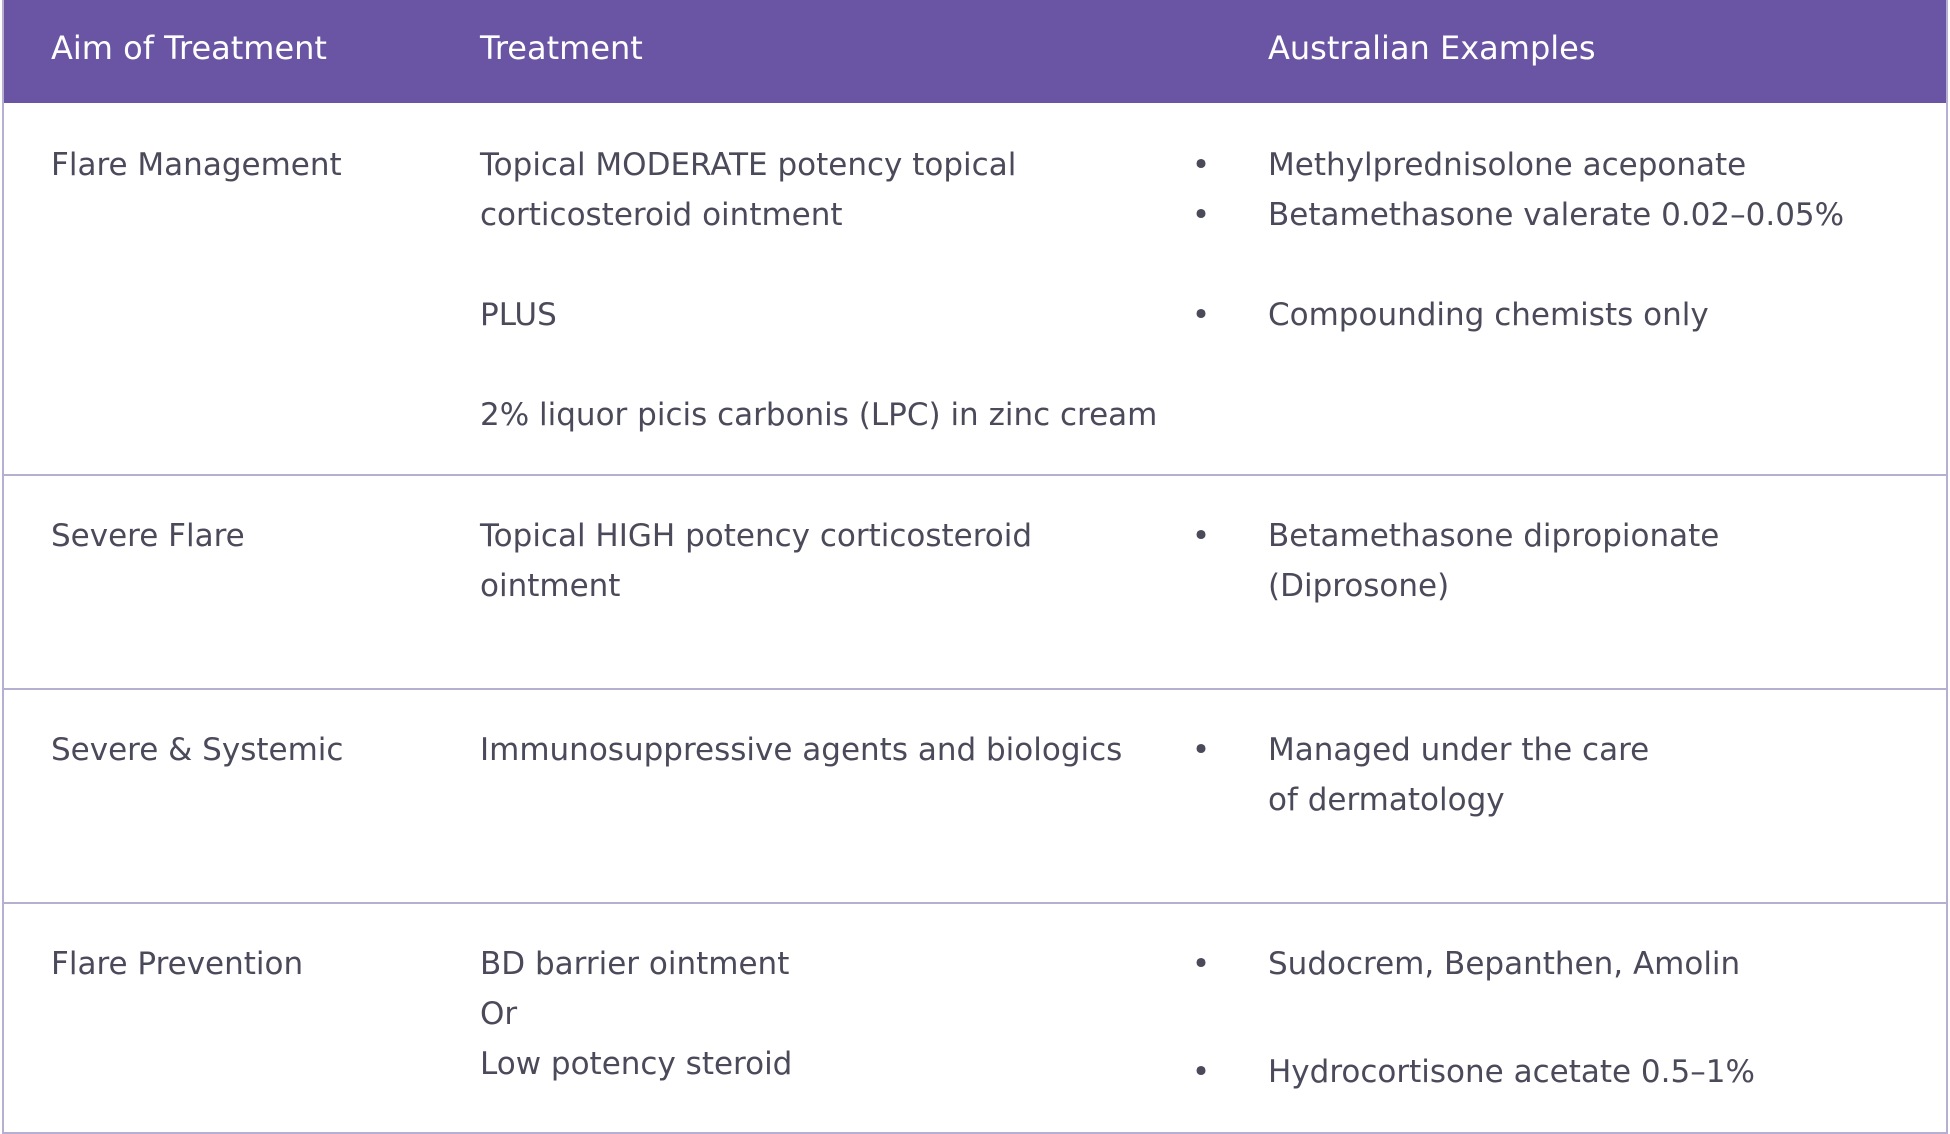 The width and height of the screenshot is (1950, 1134). What do you see at coordinates (550, 586) in the screenshot?
I see `treatment-text: ointment` at bounding box center [550, 586].